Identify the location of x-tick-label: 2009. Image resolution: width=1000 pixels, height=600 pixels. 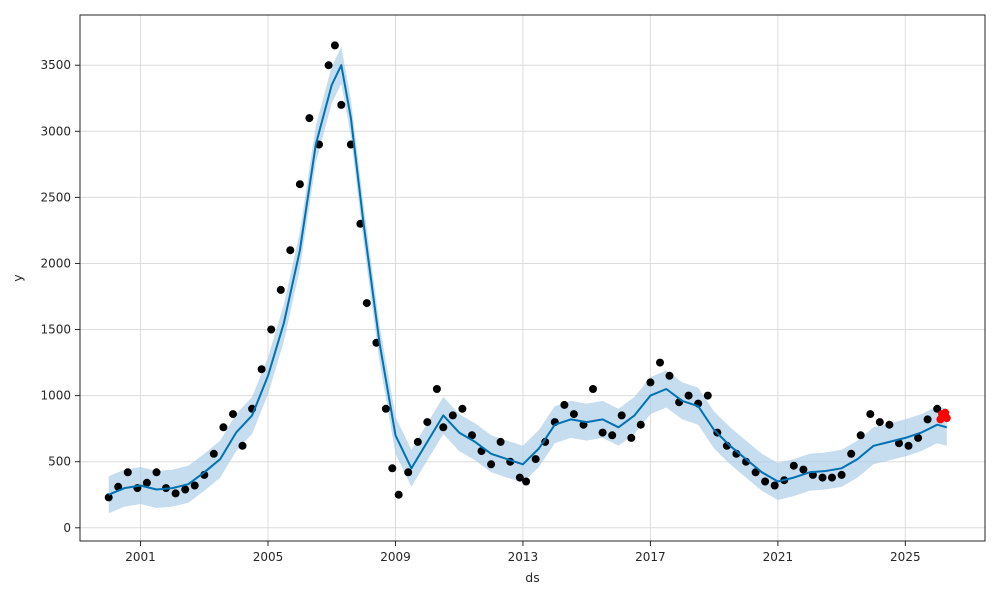
(395, 557).